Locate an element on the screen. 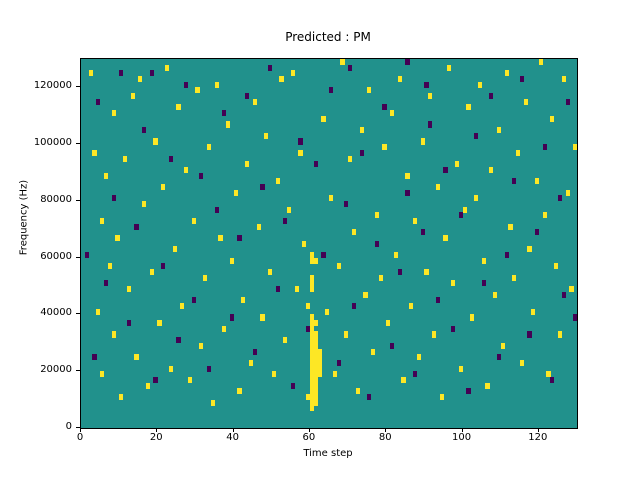 The width and height of the screenshot is (640, 480). x-tick-label: 100 is located at coordinates (461, 437).